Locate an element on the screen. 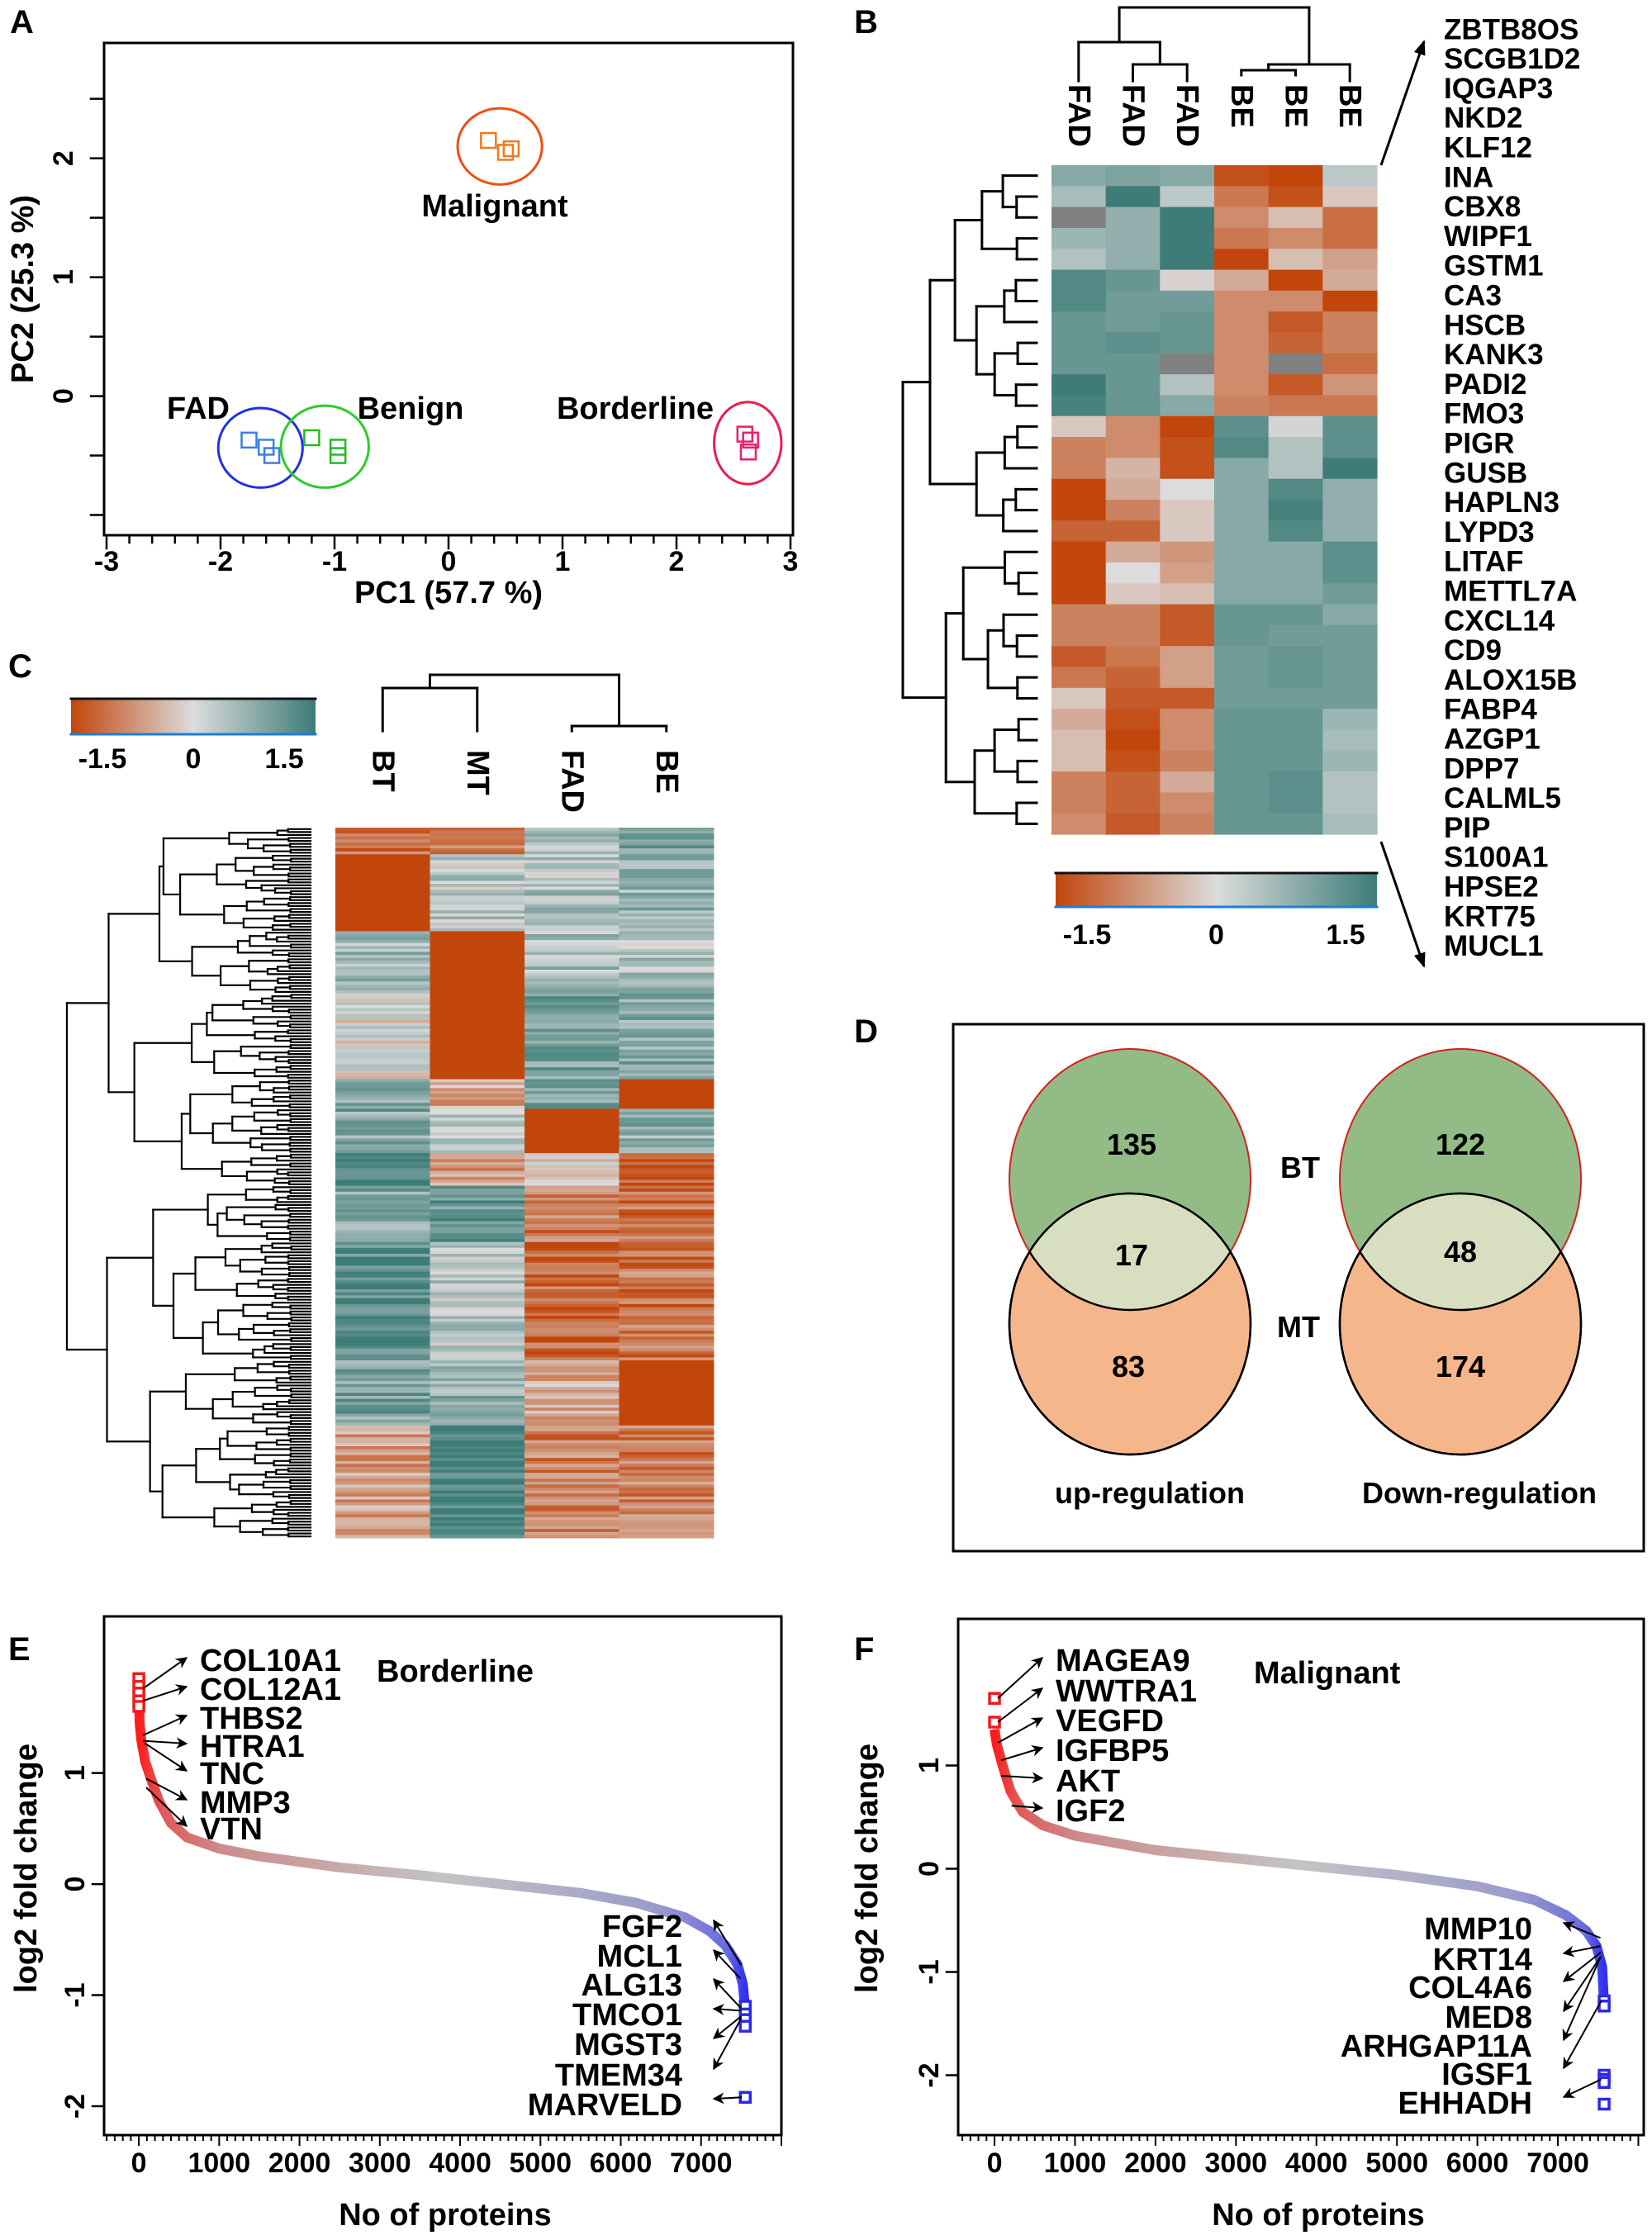  sample-point-fad is located at coordinates (272, 455).